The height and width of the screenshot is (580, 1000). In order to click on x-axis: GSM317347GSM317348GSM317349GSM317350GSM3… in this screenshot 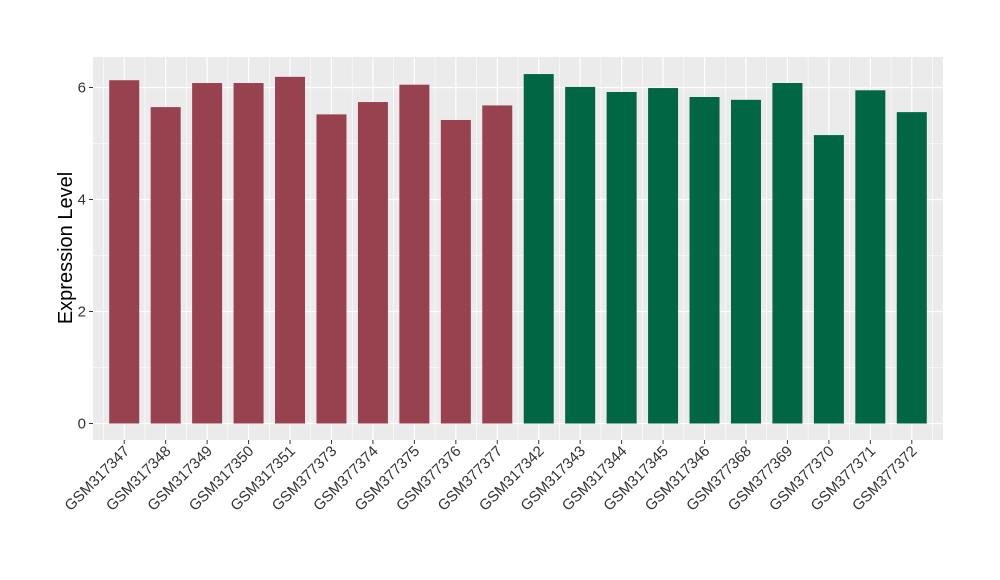, I will do `click(491, 477)`.